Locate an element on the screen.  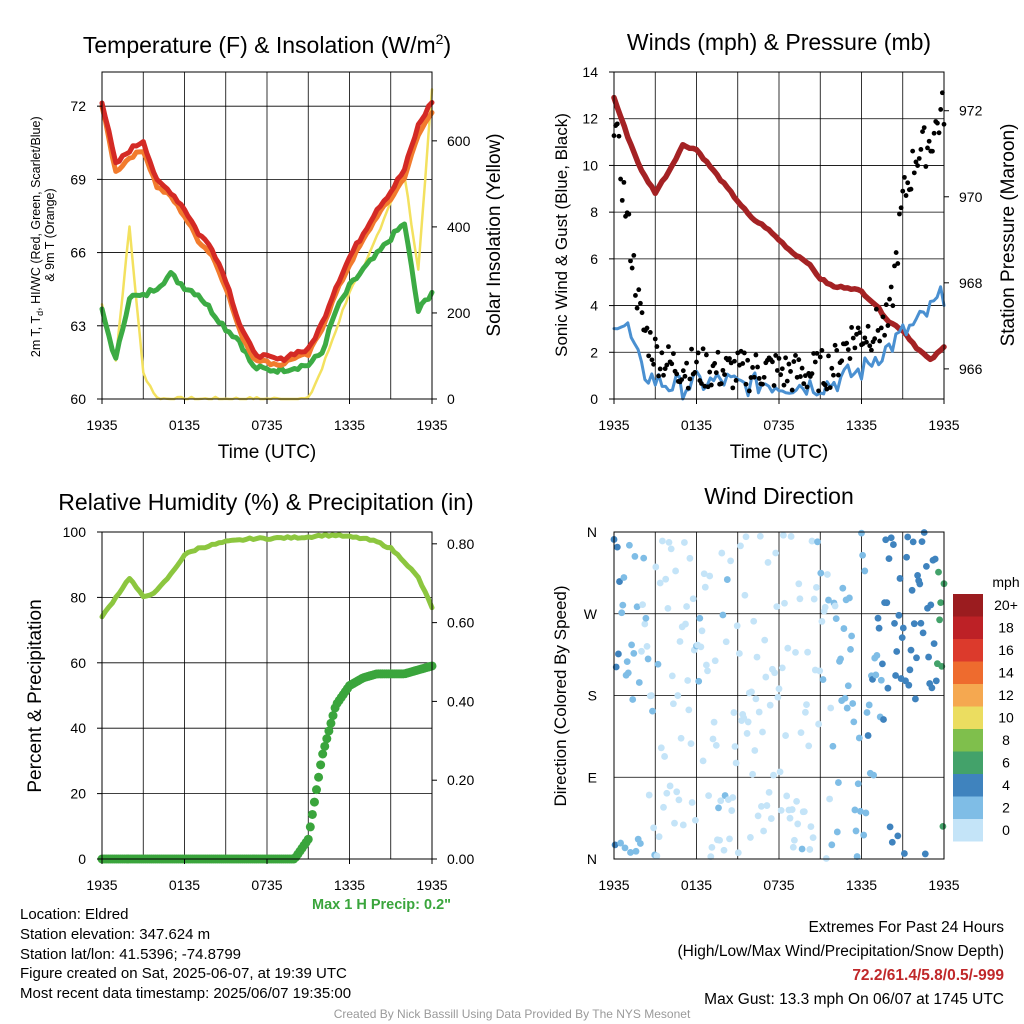
x-tick-label: 1335 is located at coordinates (349, 425).